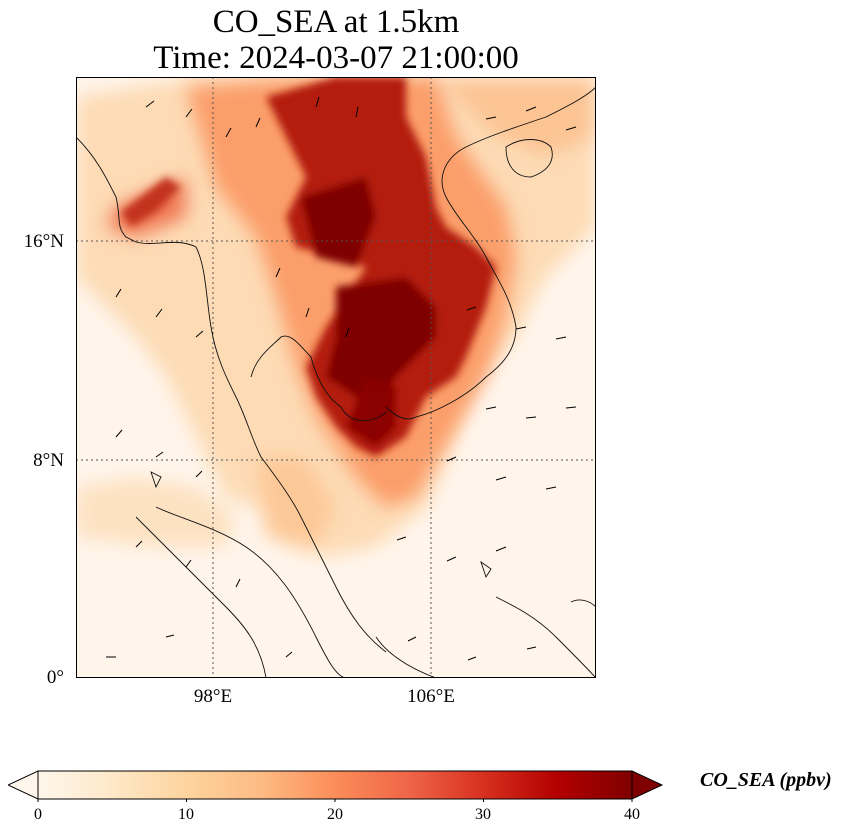 Image resolution: width=854 pixels, height=836 pixels. I want to click on map-title: CO_SEA at 1.5km, so click(336, 22).